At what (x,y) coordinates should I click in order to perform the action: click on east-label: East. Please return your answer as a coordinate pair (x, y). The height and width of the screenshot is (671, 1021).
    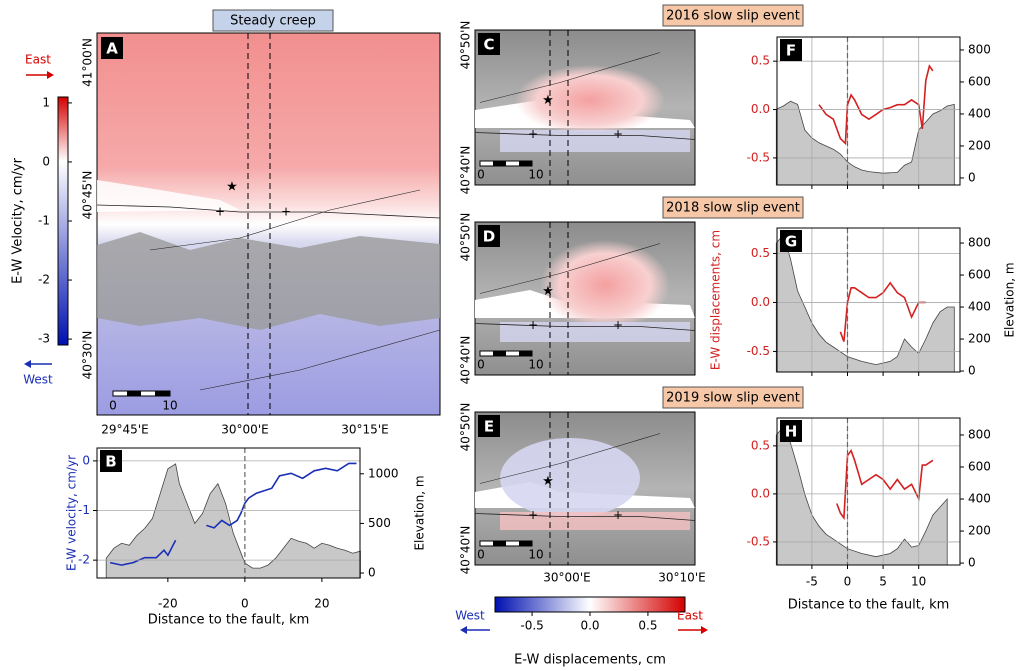
    Looking at the image, I should click on (38, 60).